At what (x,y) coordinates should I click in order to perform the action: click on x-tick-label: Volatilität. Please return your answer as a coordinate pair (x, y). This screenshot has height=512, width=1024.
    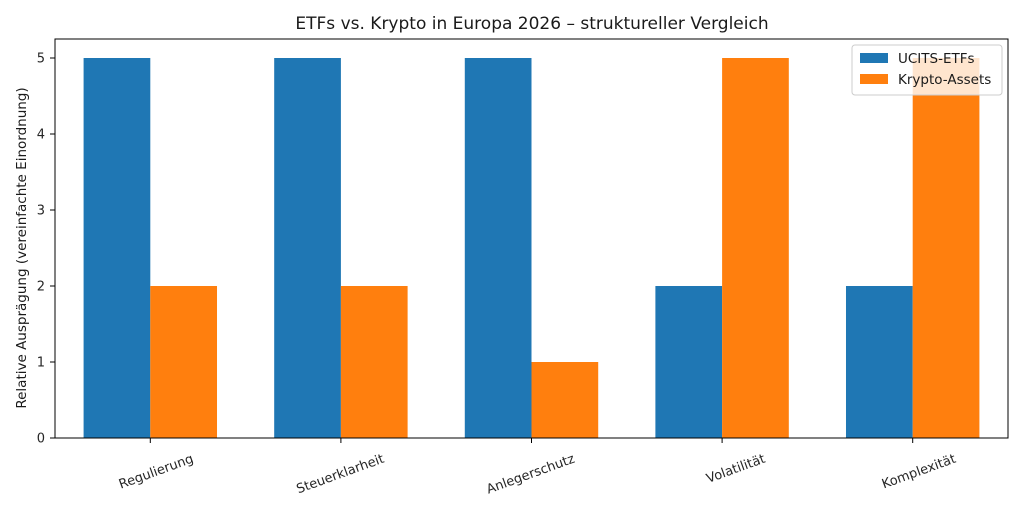
    Looking at the image, I should click on (736, 469).